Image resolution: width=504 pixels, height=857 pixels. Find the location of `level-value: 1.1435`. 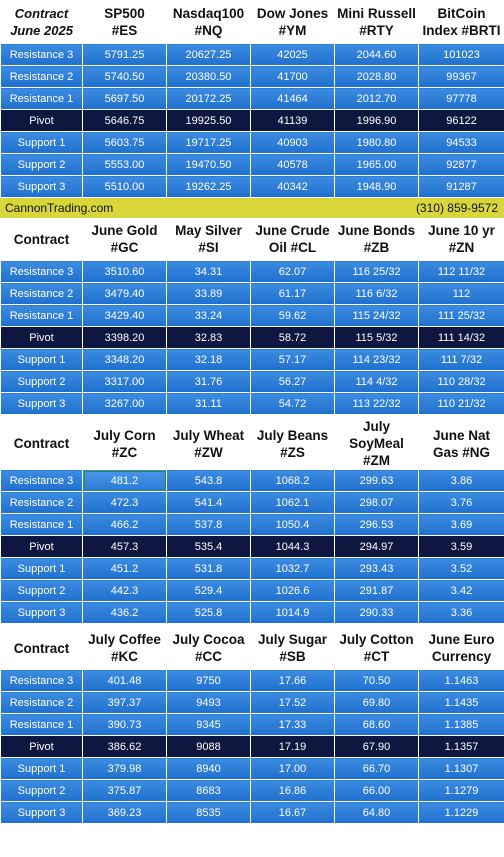

level-value: 1.1435 is located at coordinates (461, 702).